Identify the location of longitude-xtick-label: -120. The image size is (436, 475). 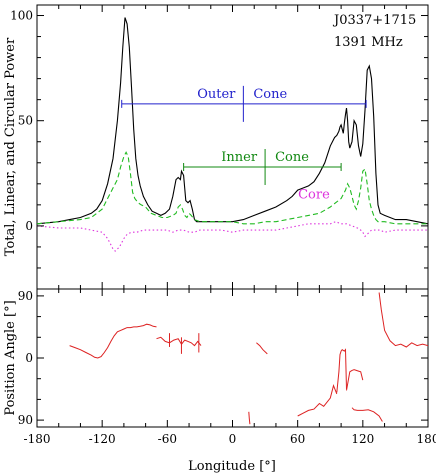
(102, 439).